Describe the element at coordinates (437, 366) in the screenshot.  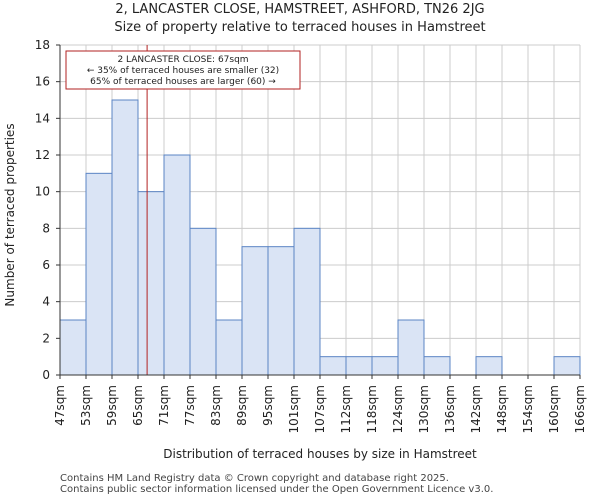
I see `bar-130sqm` at that location.